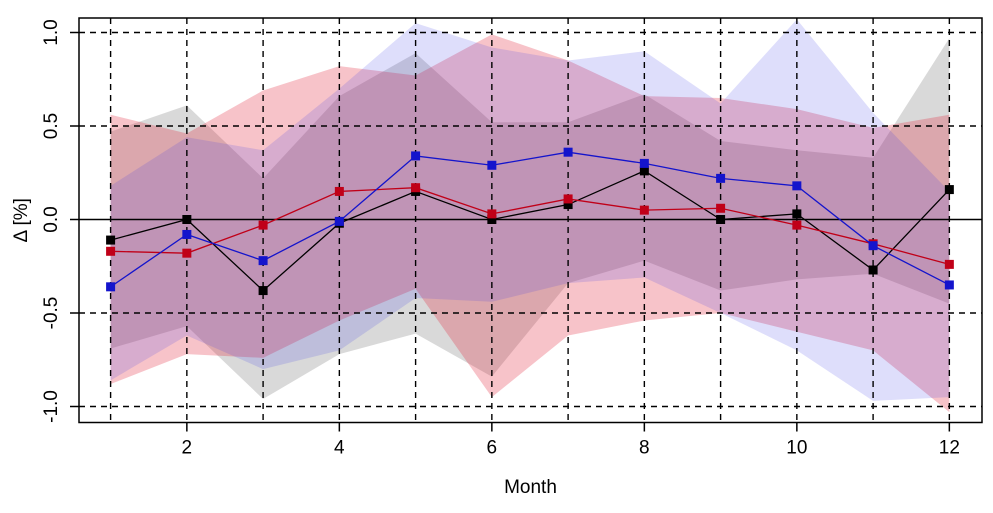 This screenshot has width=993, height=513. I want to click on x-axis-title: Month, so click(530, 487).